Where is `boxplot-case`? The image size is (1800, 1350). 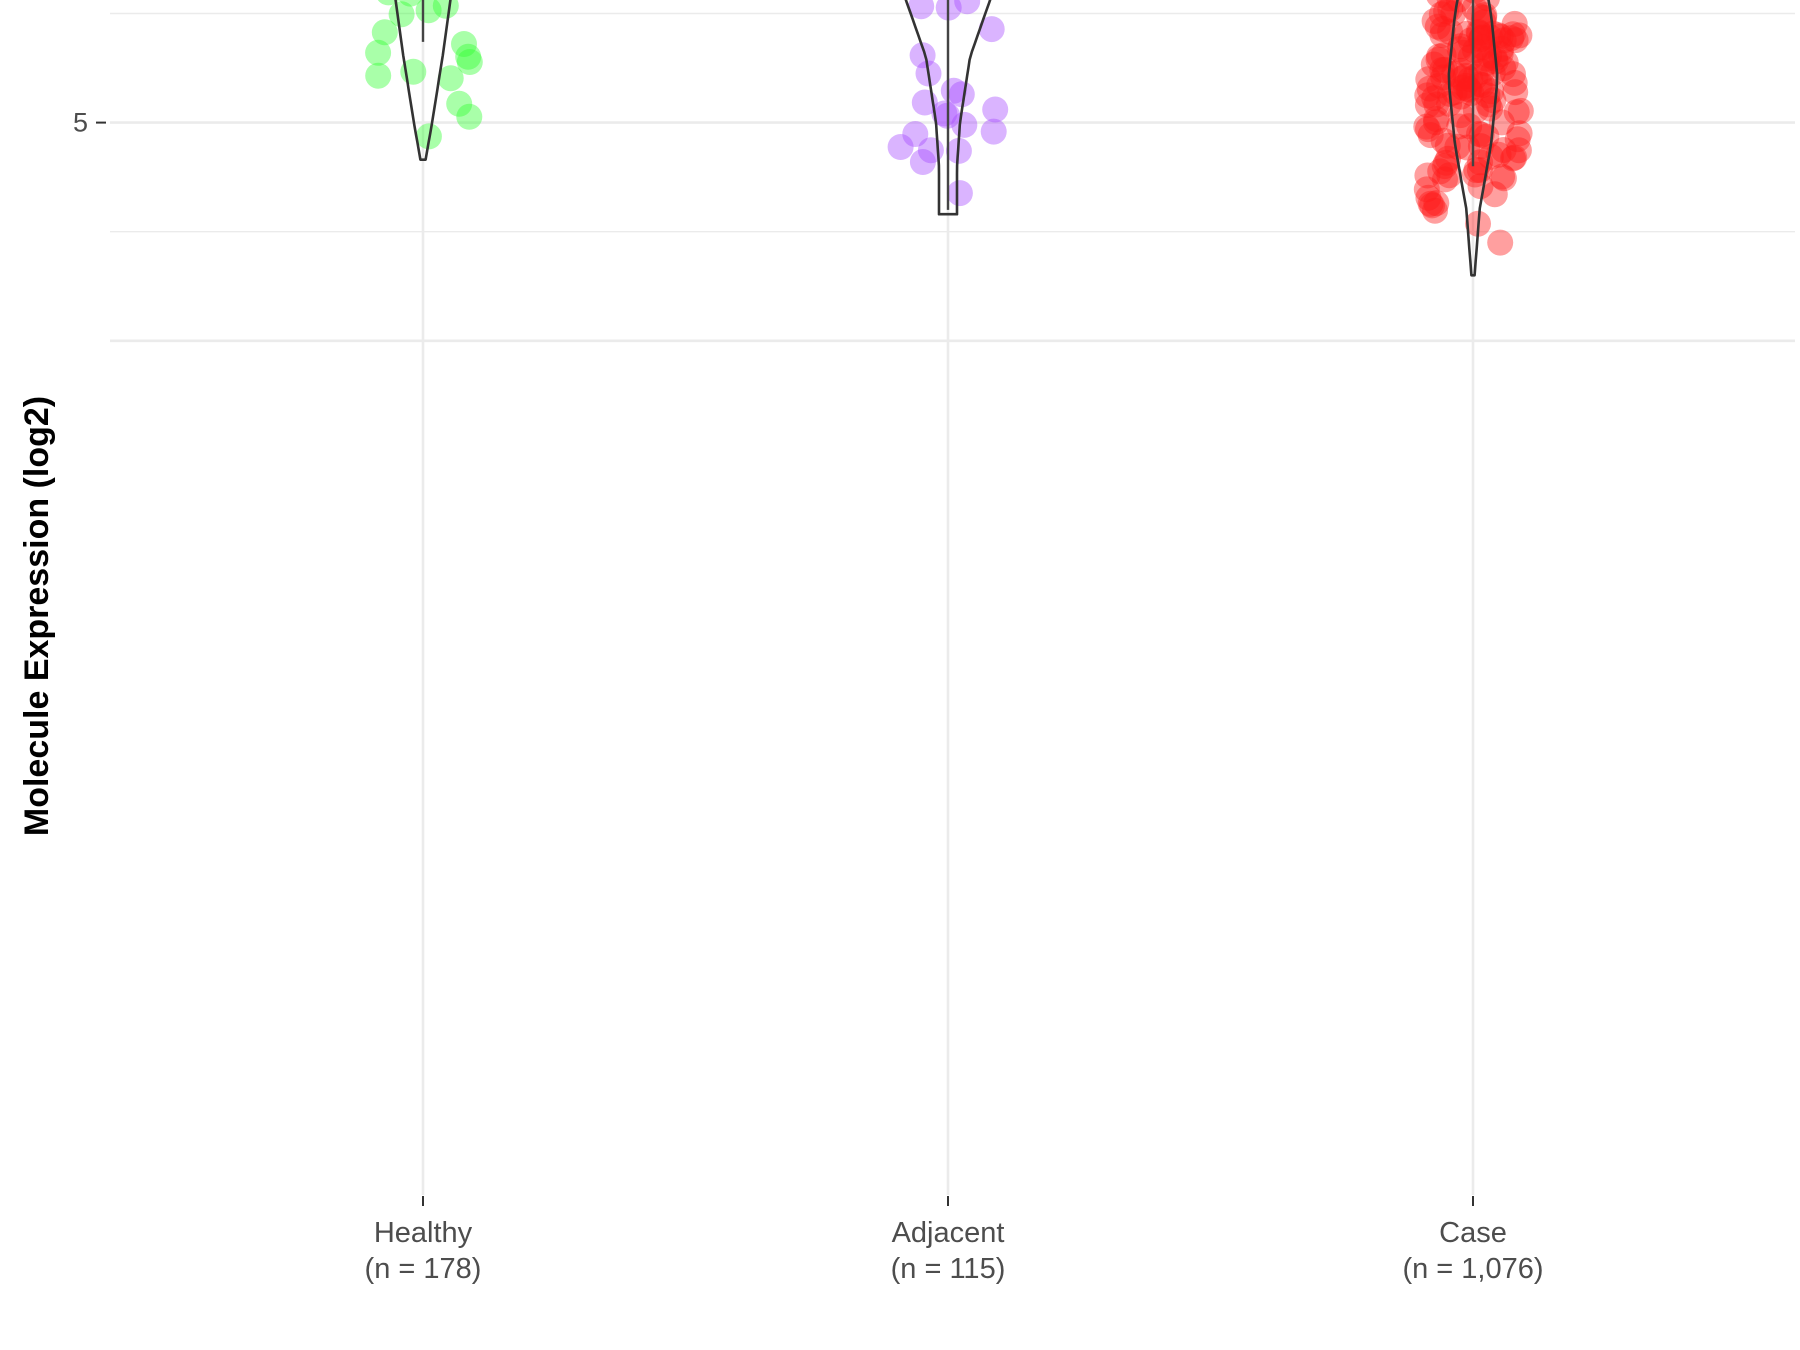
boxplot-case is located at coordinates (1473, 83).